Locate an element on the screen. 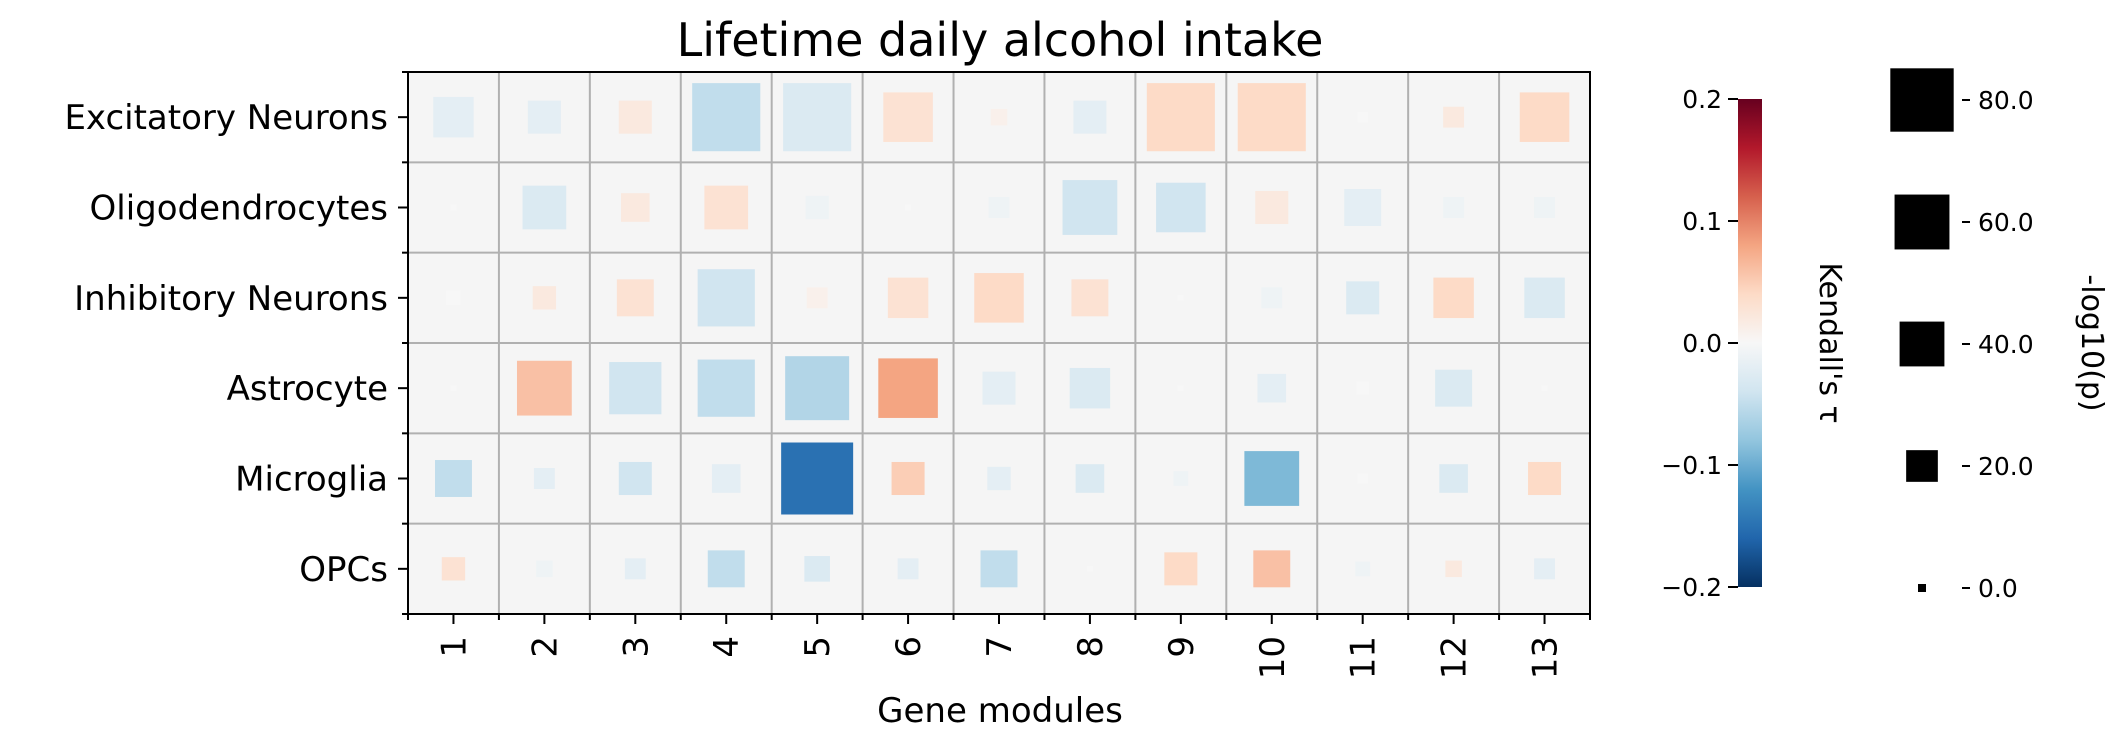  colorbar: 0.2 0.1 0.0 −0.1 −0.2 Kendall's τ is located at coordinates (1754, 343).